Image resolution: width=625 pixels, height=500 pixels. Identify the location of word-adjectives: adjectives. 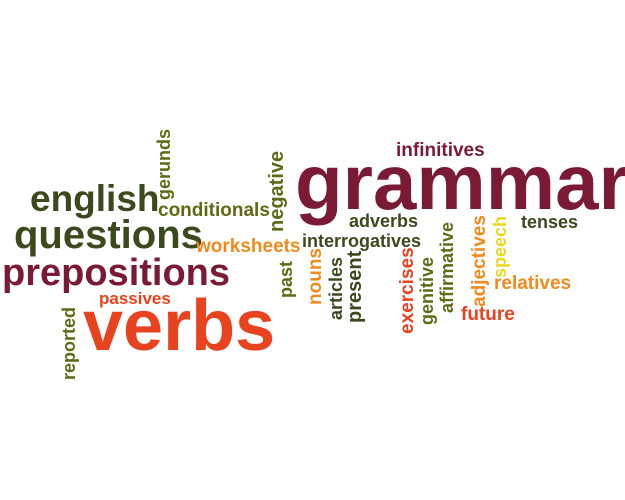
(479, 261).